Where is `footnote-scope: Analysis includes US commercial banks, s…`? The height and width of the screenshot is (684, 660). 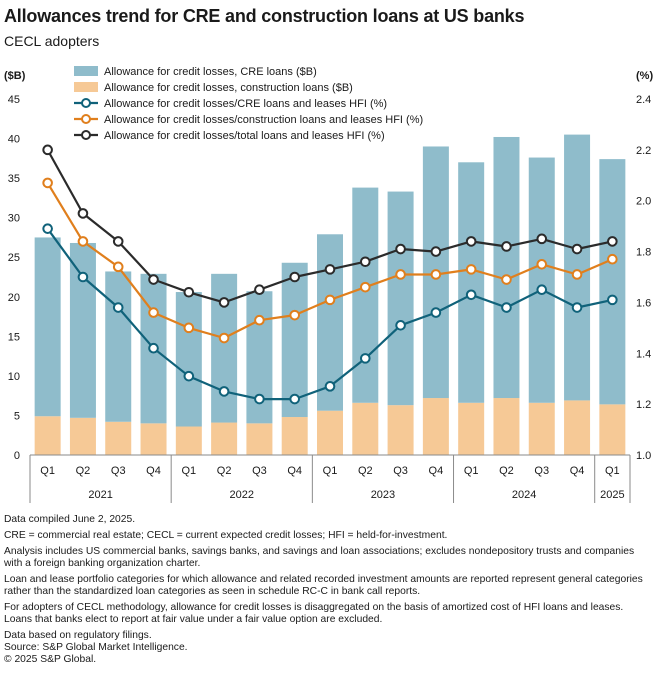
footnote-scope: Analysis includes US commercial banks, s… is located at coordinates (319, 557).